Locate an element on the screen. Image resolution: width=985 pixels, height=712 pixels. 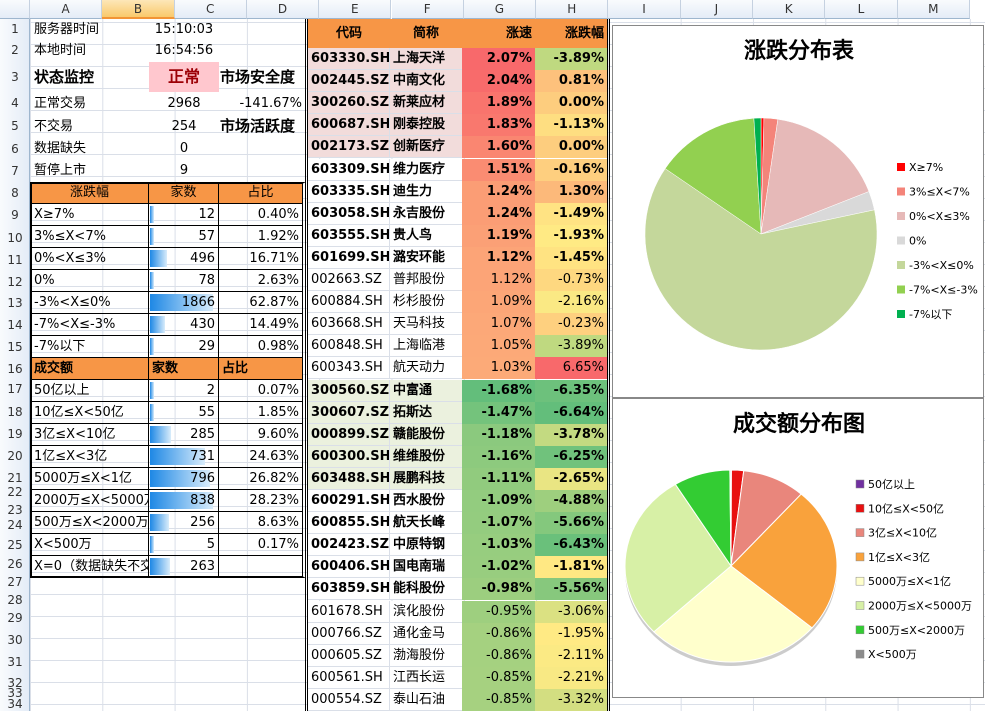
row-header-10: 10 is located at coordinates (15, 238).